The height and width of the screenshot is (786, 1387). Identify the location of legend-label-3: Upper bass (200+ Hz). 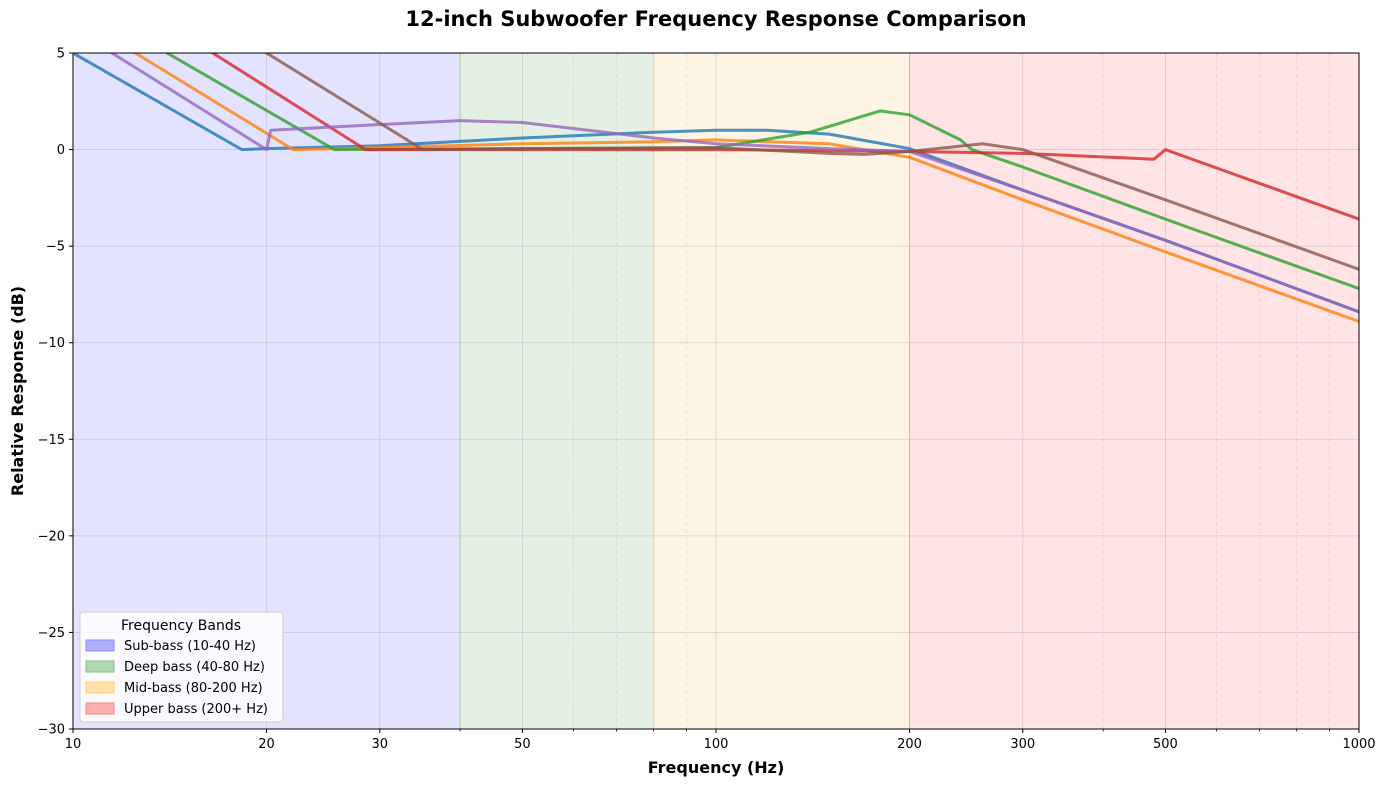
(196, 709).